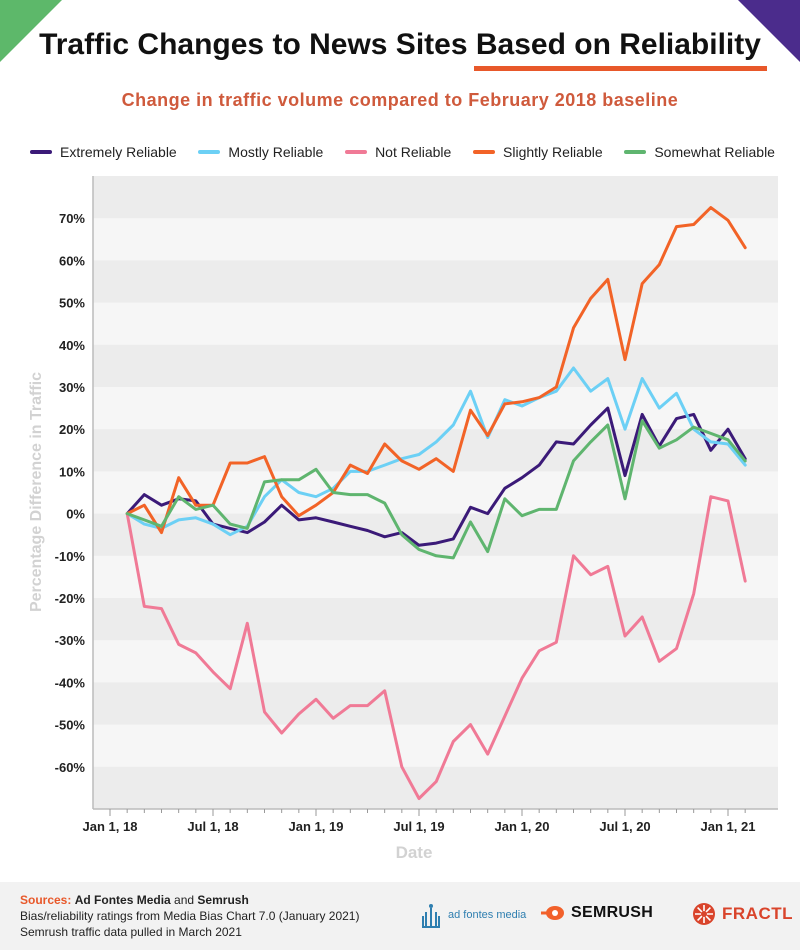 This screenshot has width=800, height=950. Describe the element at coordinates (552, 913) in the screenshot. I see `semrush-flame-icon` at that location.